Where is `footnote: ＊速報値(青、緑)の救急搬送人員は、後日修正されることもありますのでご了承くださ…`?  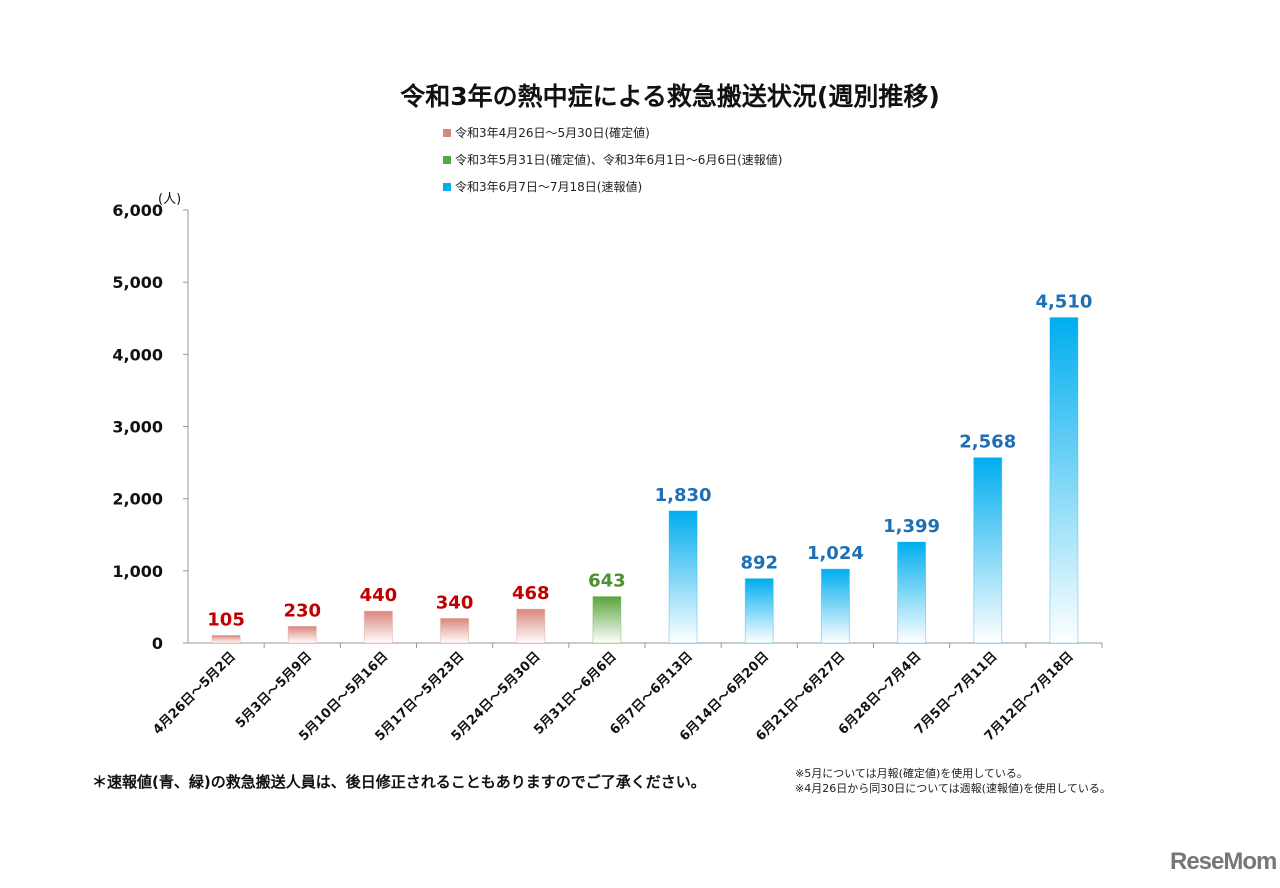 footnote: ＊速報値(青、緑)の救急搬送人員は、後日修正されることもありますのでご了承くださ… is located at coordinates (399, 782).